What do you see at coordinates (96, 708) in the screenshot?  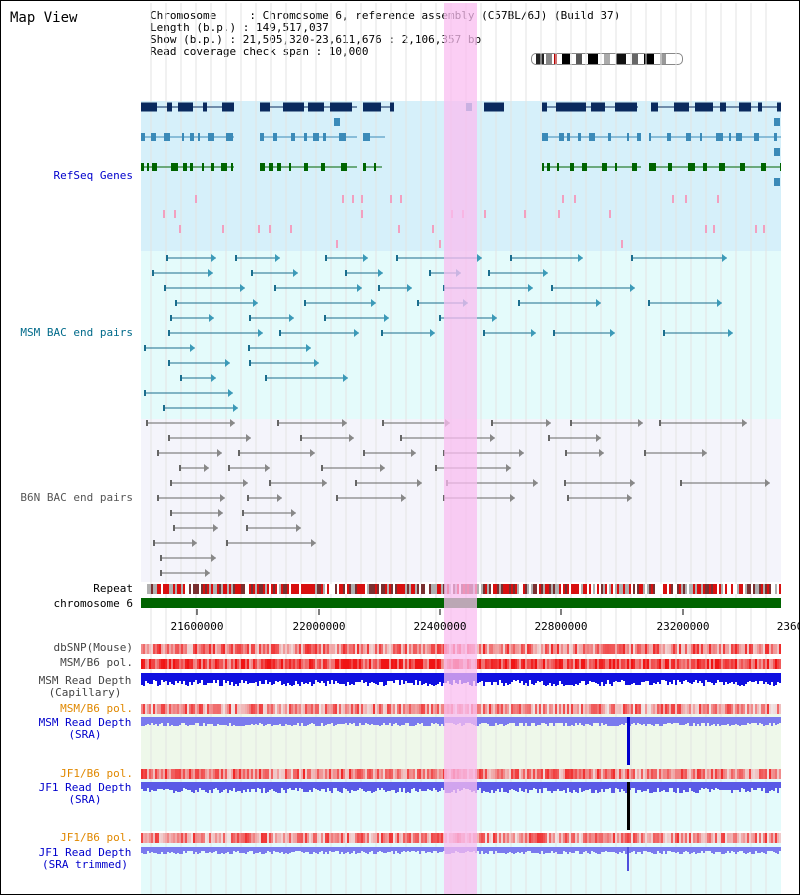 I see `msm-b6-pol-sra-label: MSM/B6 pol.` at bounding box center [96, 708].